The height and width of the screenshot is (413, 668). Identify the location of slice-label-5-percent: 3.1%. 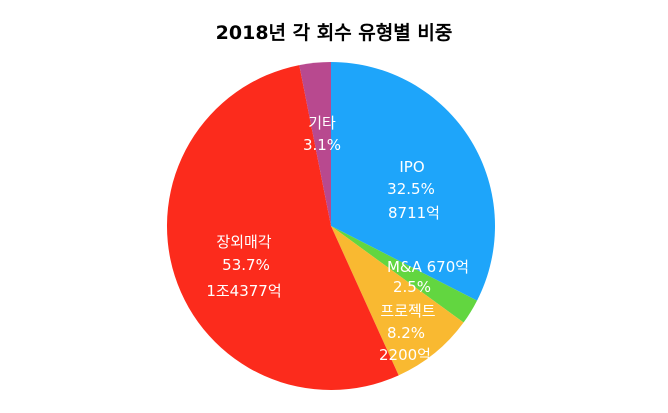
(322, 145).